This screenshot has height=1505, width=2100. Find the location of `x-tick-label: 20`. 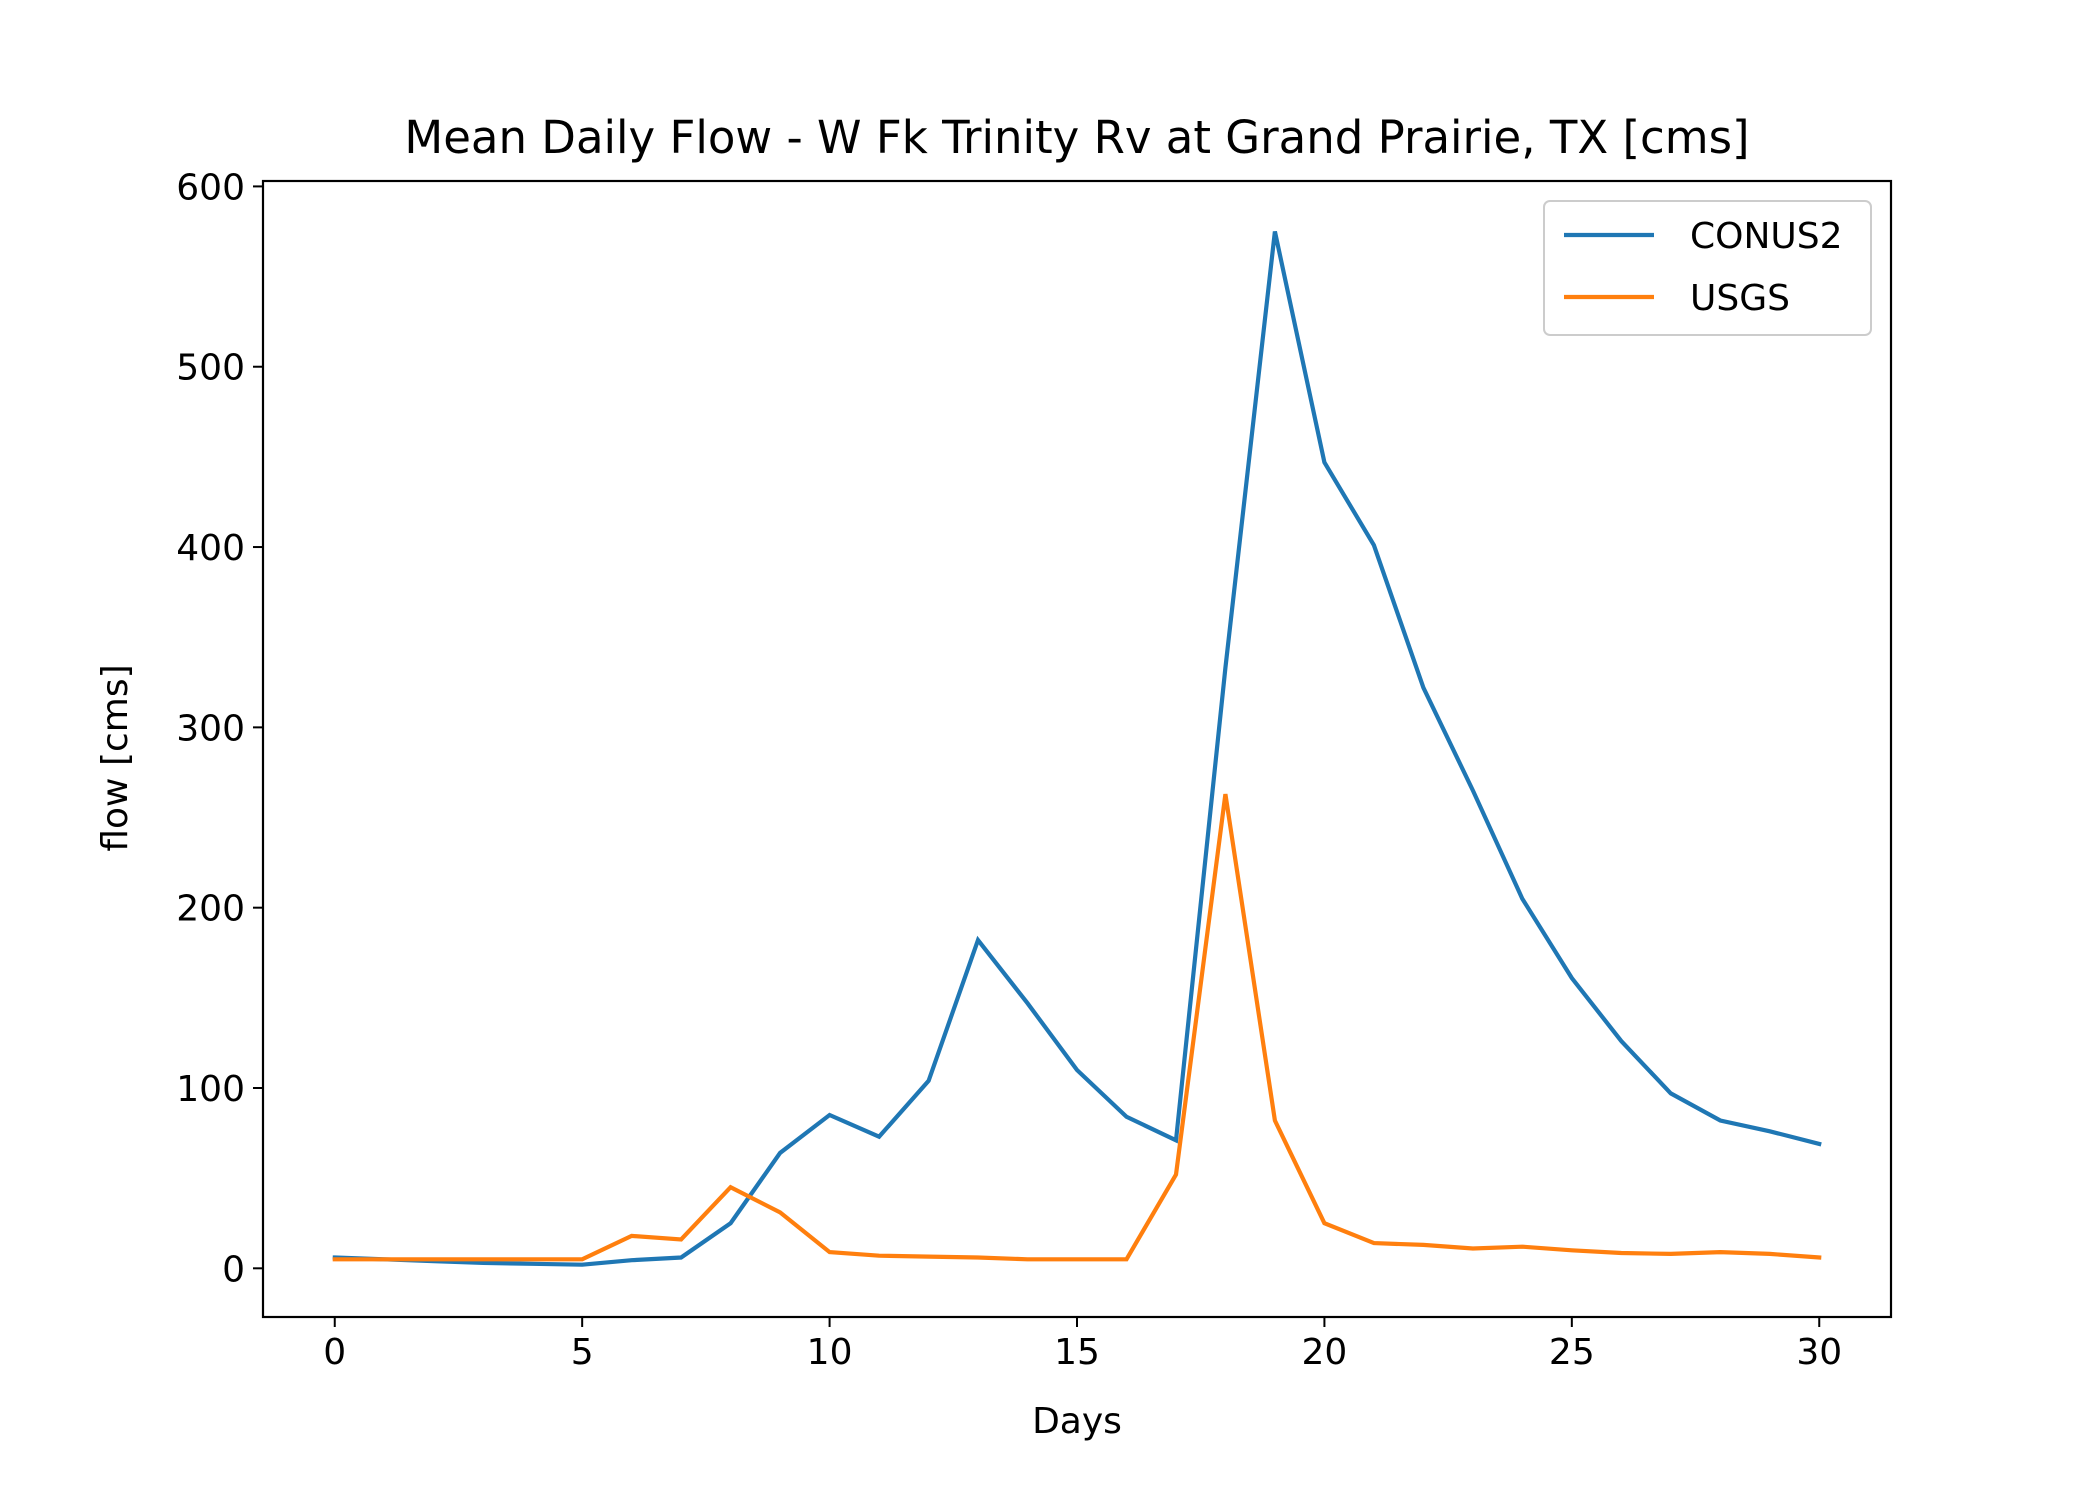

x-tick-label: 20 is located at coordinates (1325, 1352).